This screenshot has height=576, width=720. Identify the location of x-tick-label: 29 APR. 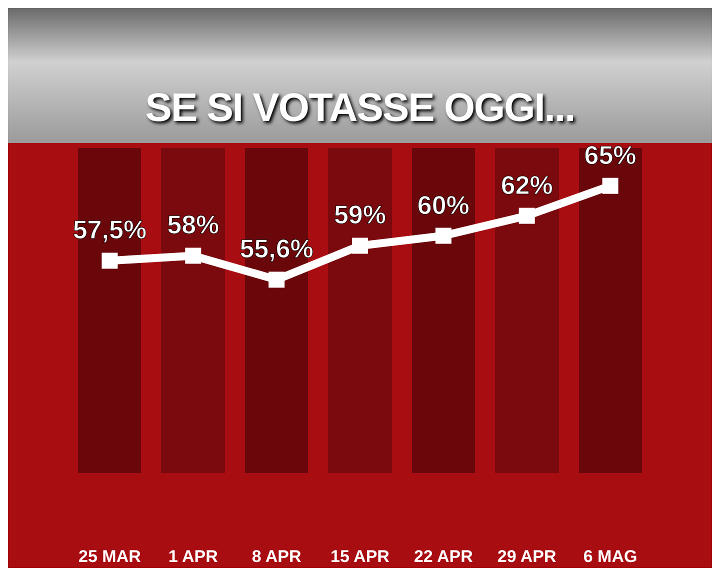
(526, 556).